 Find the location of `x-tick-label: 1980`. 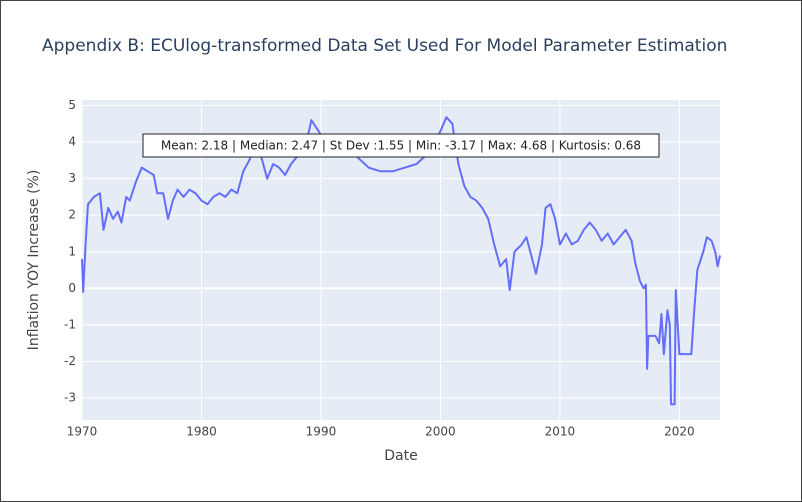

x-tick-label: 1980 is located at coordinates (201, 432).